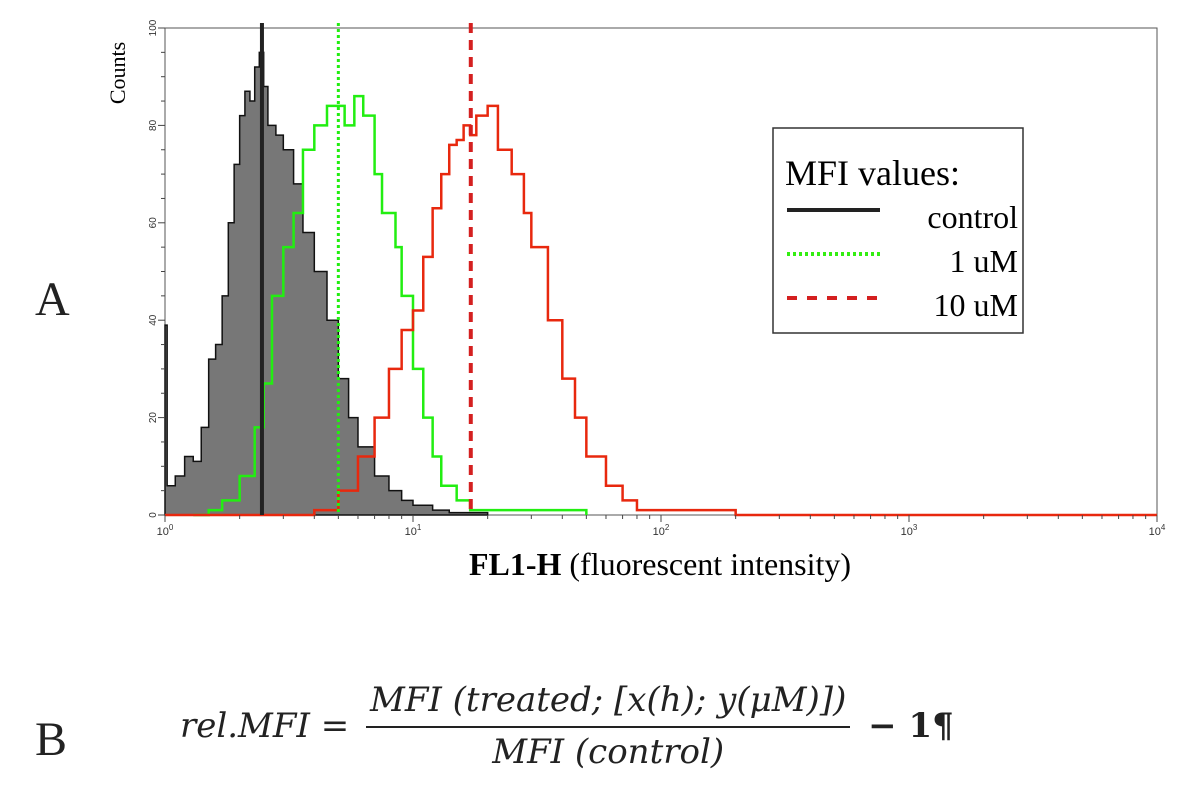 The image size is (1200, 811). I want to click on formula-denominator: MFI (control), so click(608, 752).